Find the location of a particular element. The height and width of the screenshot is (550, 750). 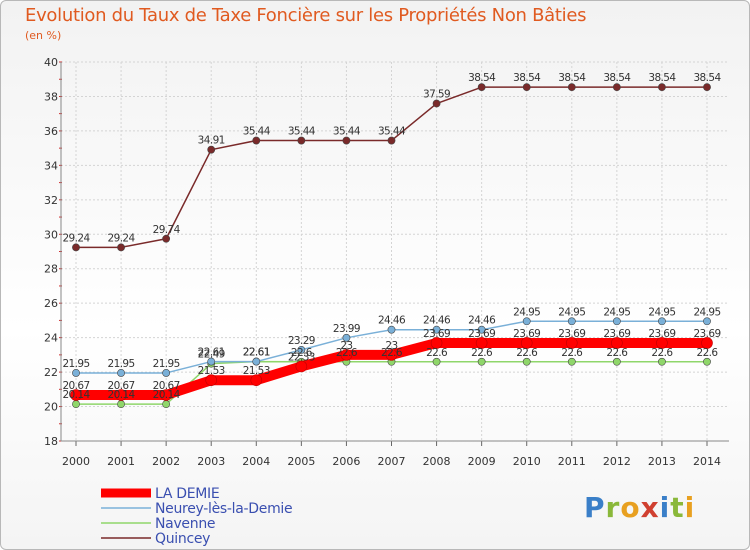

x-tick-label: 2005 is located at coordinates (301, 461).